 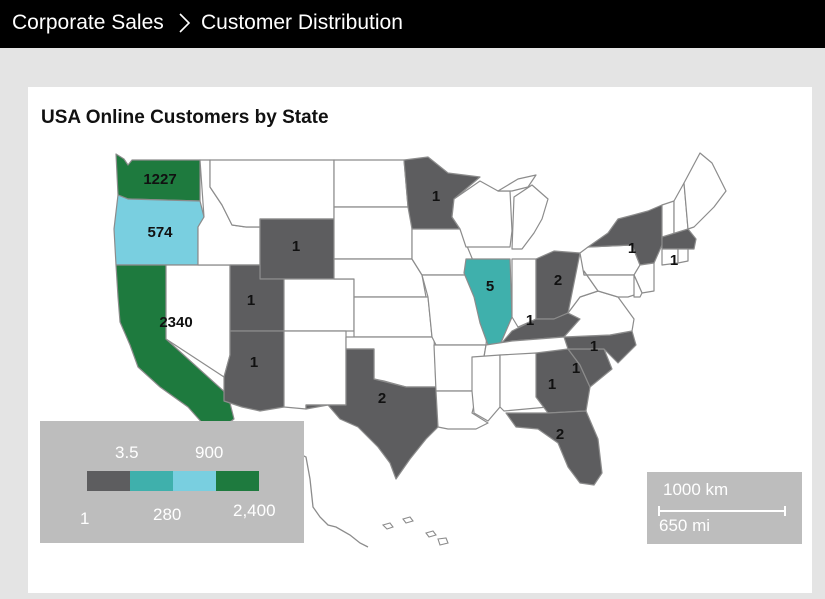 I want to click on state-value-label-or: 574, so click(x=160, y=232).